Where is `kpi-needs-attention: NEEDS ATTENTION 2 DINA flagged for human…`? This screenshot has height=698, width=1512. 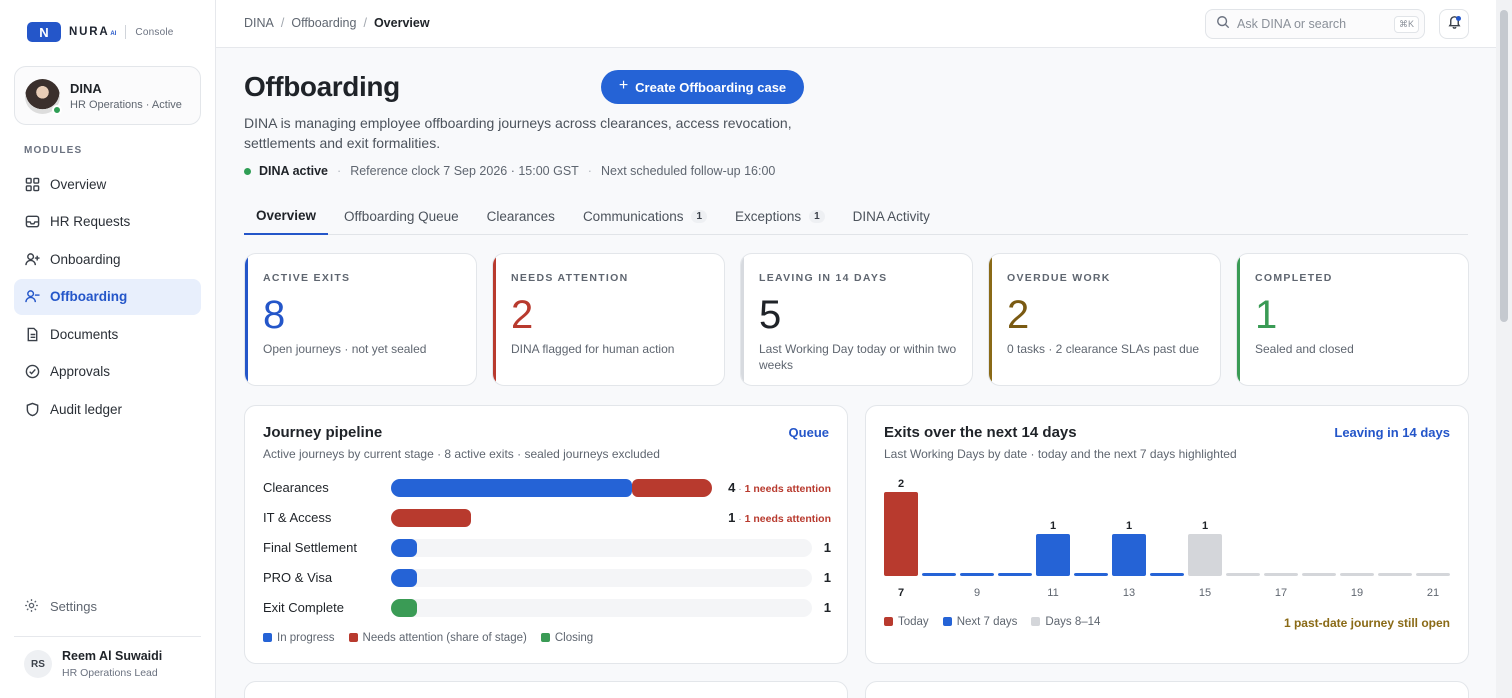
kpi-needs-attention: NEEDS ATTENTION 2 DINA flagged for human… is located at coordinates (608, 319).